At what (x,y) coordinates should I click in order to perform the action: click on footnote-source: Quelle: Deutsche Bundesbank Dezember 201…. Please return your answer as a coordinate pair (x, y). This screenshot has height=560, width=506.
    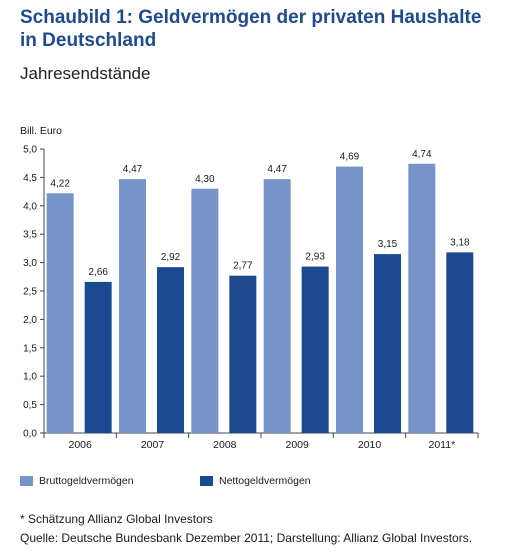
    Looking at the image, I should click on (246, 538).